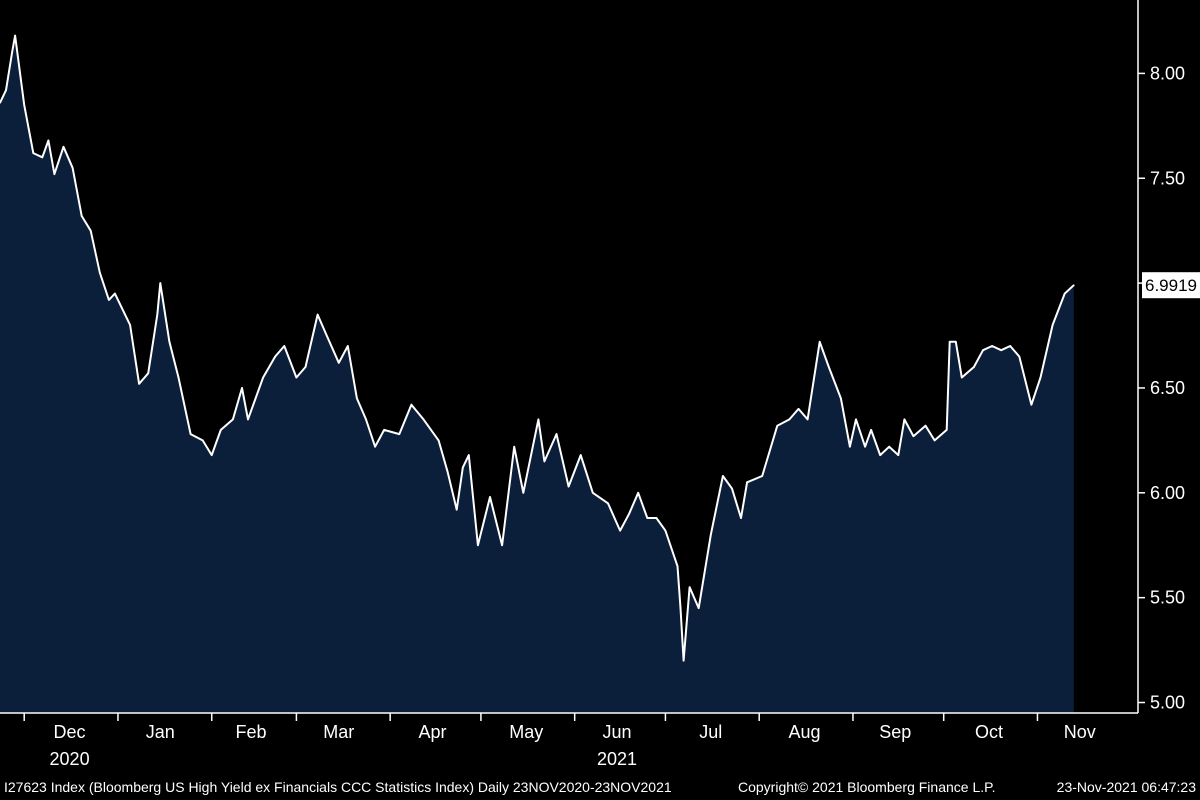  Describe the element at coordinates (433, 732) in the screenshot. I see `x-tick-label: Apr` at that location.